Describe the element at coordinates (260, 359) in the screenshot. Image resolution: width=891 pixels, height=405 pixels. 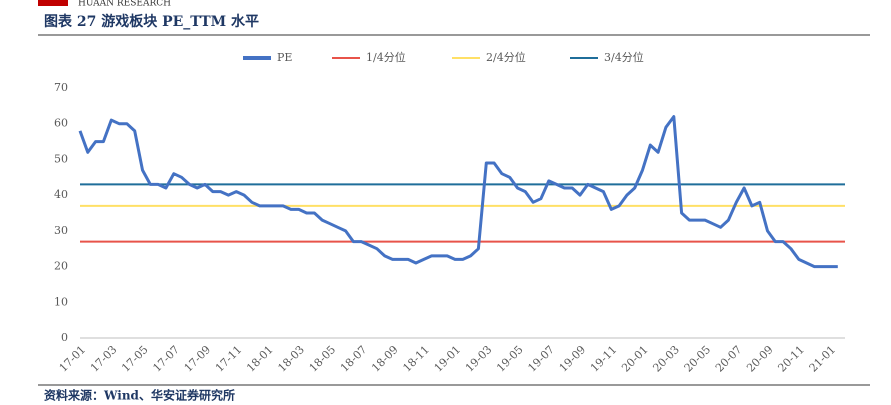
I see `x-tick-label: 18-01` at that location.